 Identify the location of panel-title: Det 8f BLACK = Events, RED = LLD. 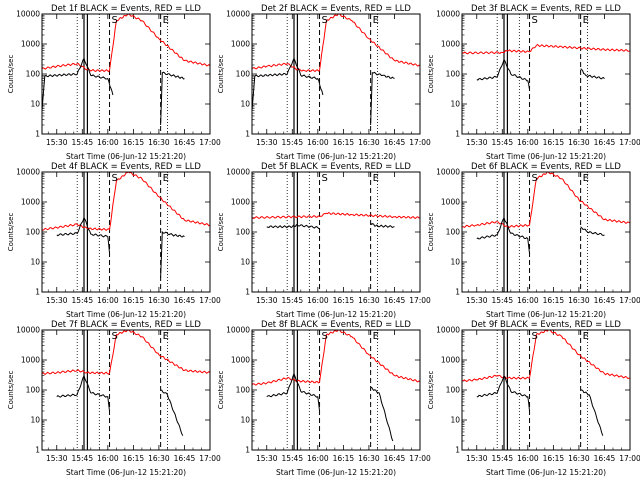
(336, 325).